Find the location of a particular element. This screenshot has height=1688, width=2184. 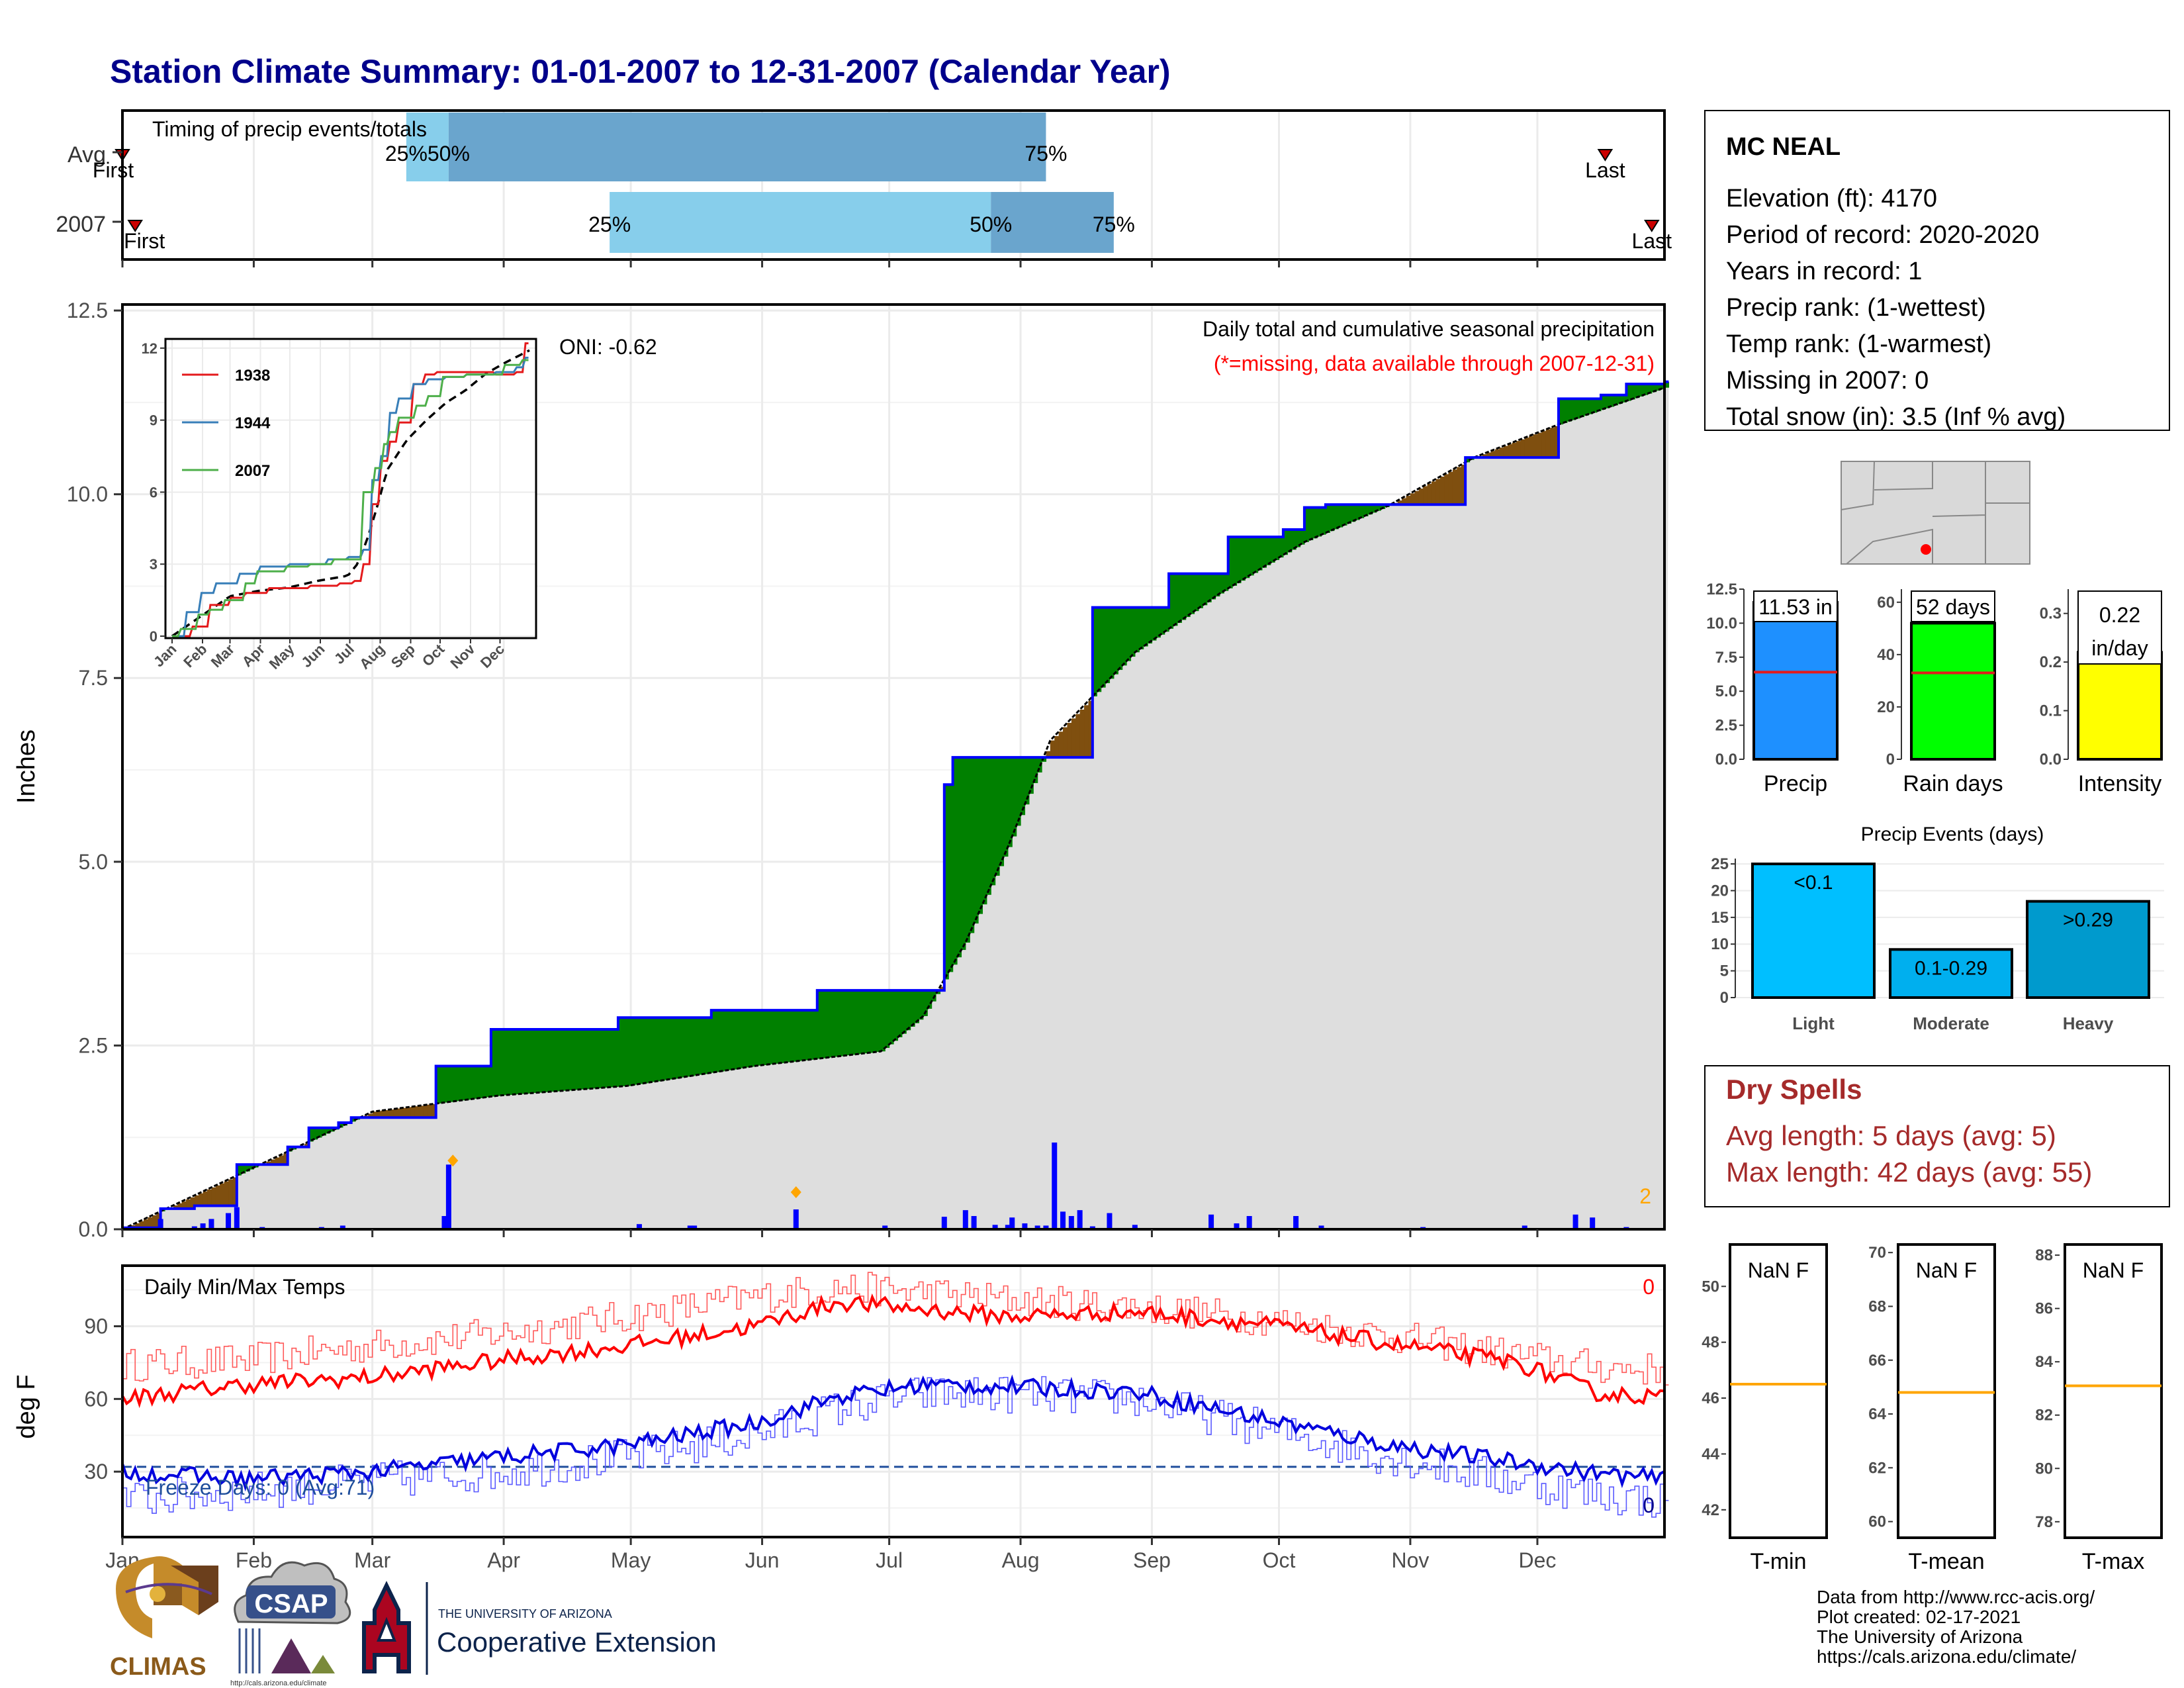

month-label-sep: Sep is located at coordinates (1152, 1560).